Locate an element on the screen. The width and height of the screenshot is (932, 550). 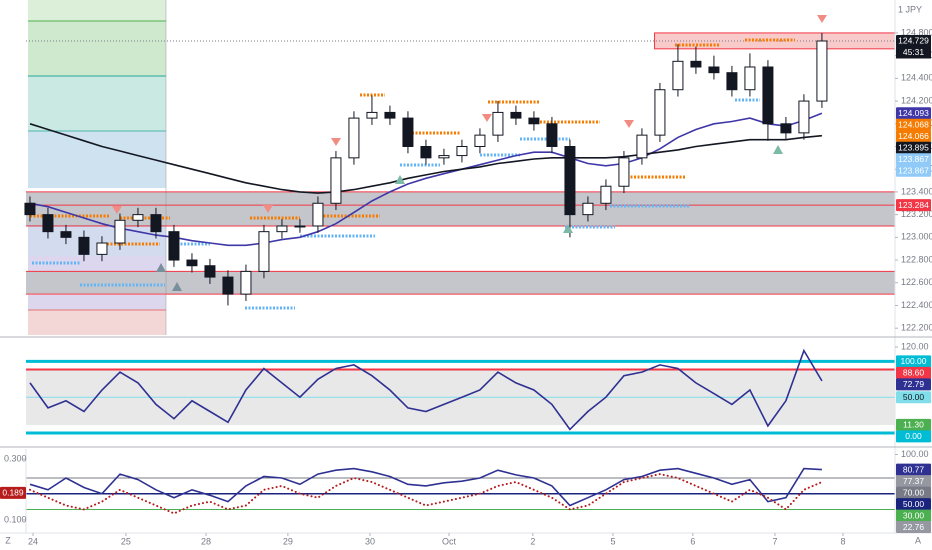
y-tick-label: 120.00 is located at coordinates (915, 346).